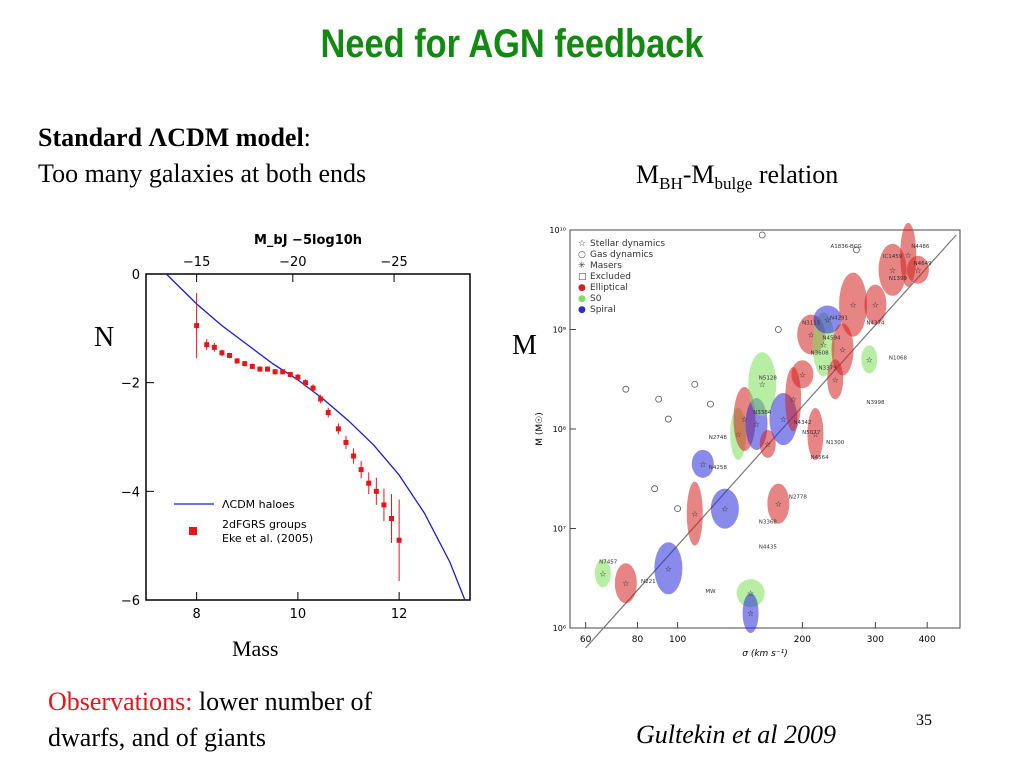 This screenshot has width=1024, height=768. Describe the element at coordinates (718, 468) in the screenshot. I see `ellipse-label: N4258` at that location.